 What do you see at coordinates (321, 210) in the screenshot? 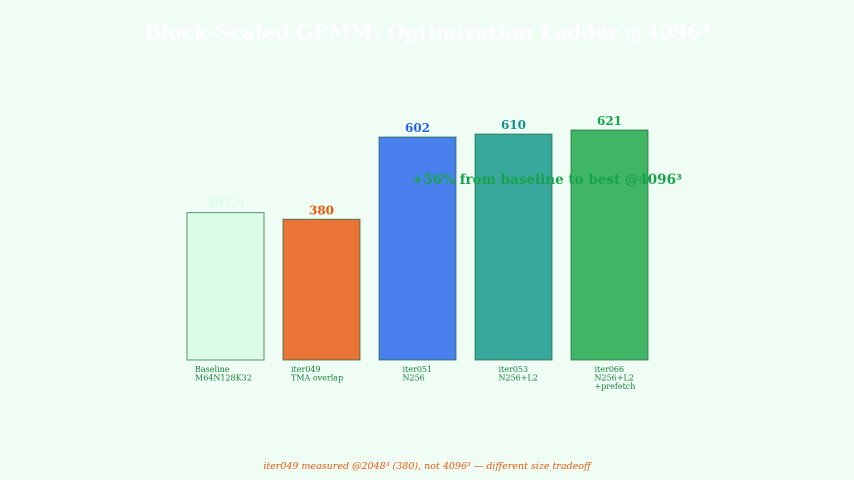
I see `value-label-1: 380` at bounding box center [321, 210].